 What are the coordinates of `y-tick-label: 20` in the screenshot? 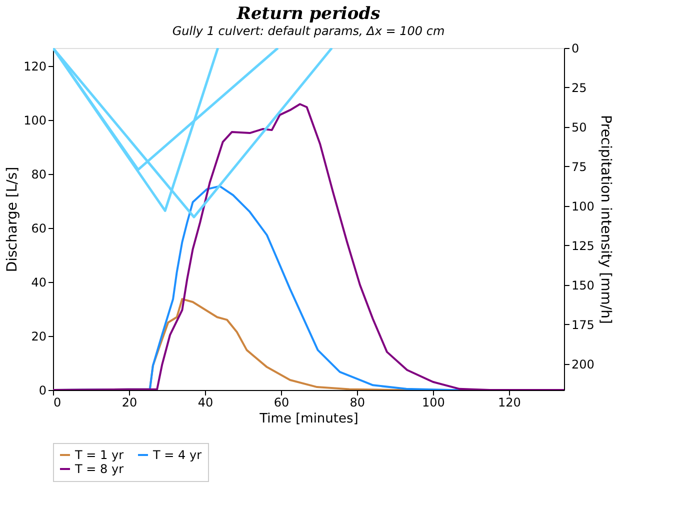 It's located at (38, 337).